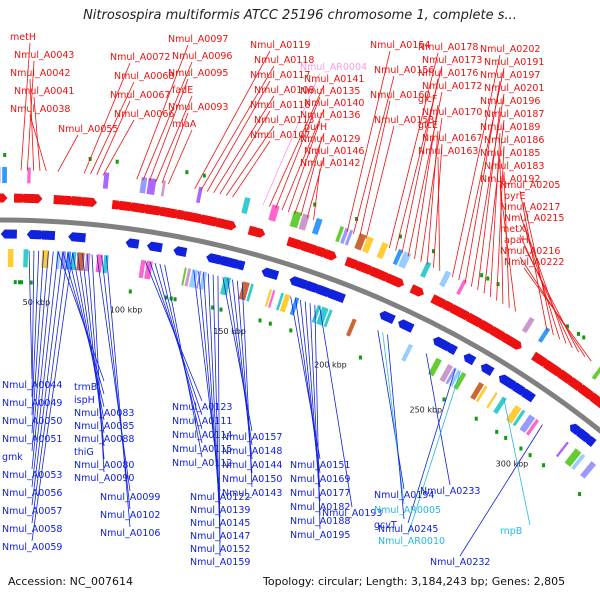  I want to click on gene-label: gcvT, so click(385, 525).